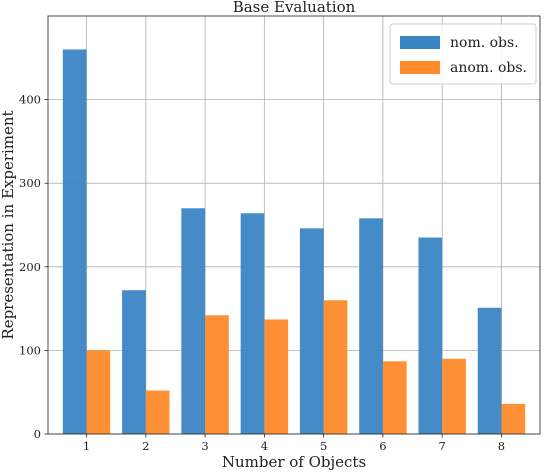  I want to click on legend-label-anom-obs: anom. obs., so click(488, 68).